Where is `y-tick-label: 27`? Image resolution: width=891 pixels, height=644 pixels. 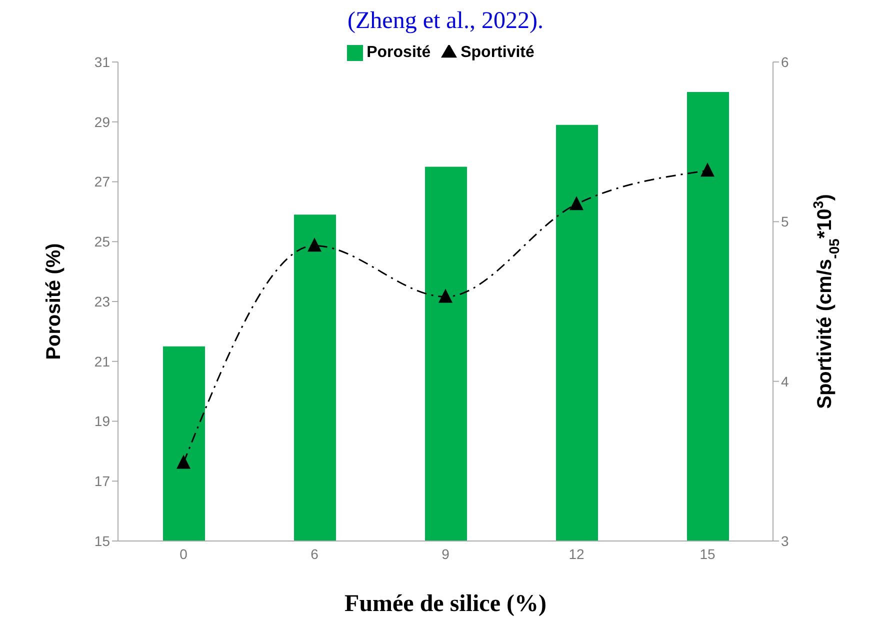 y-tick-label: 27 is located at coordinates (102, 182).